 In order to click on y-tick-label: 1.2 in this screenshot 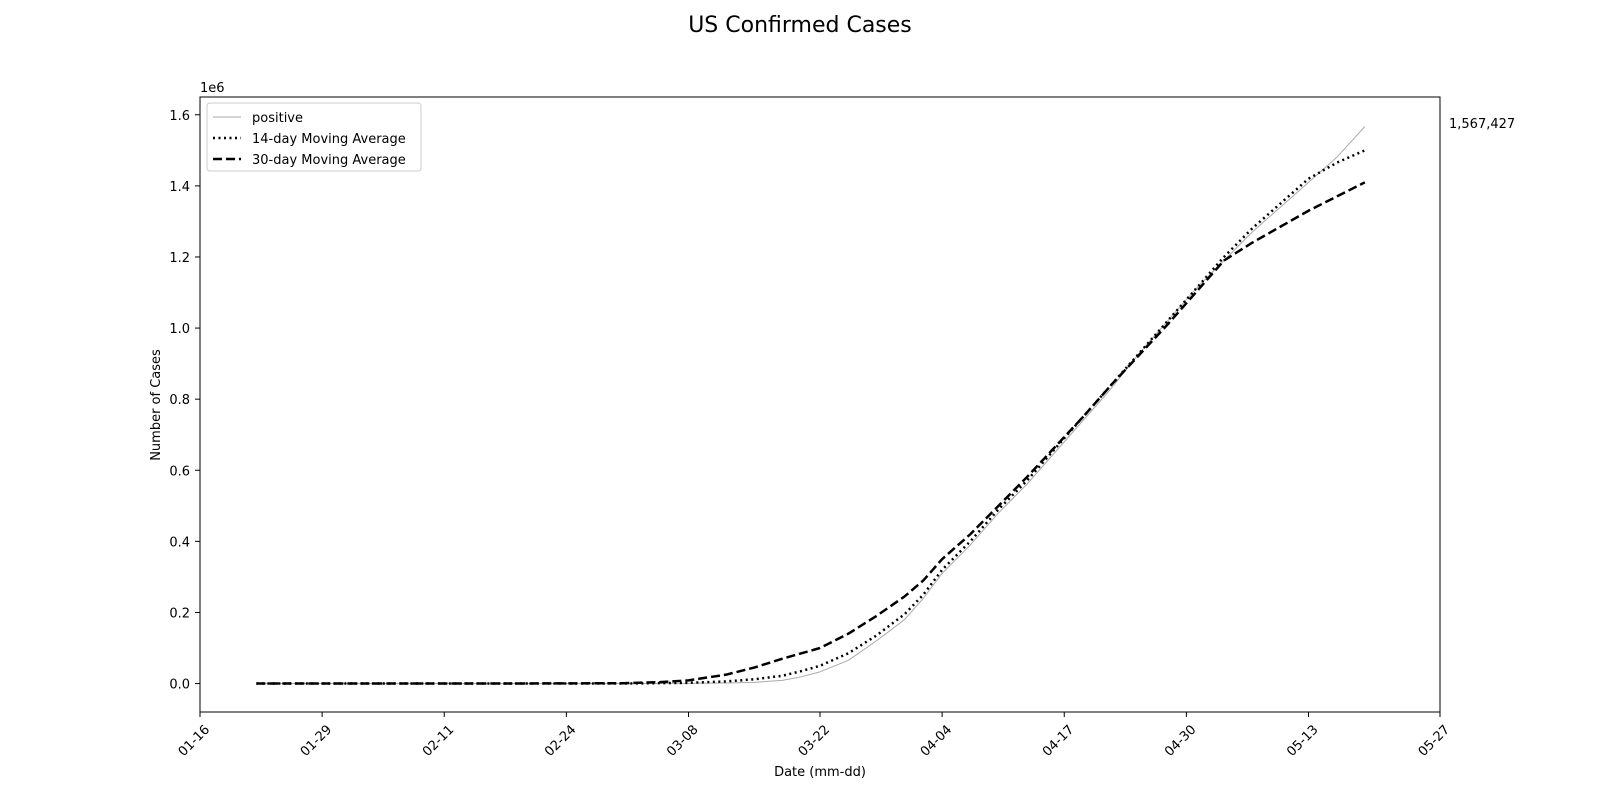, I will do `click(179, 258)`.